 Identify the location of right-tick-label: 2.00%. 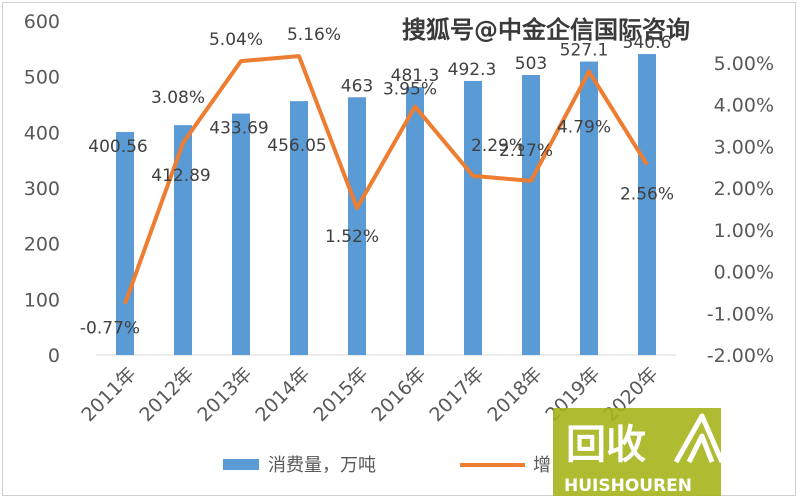
(744, 189).